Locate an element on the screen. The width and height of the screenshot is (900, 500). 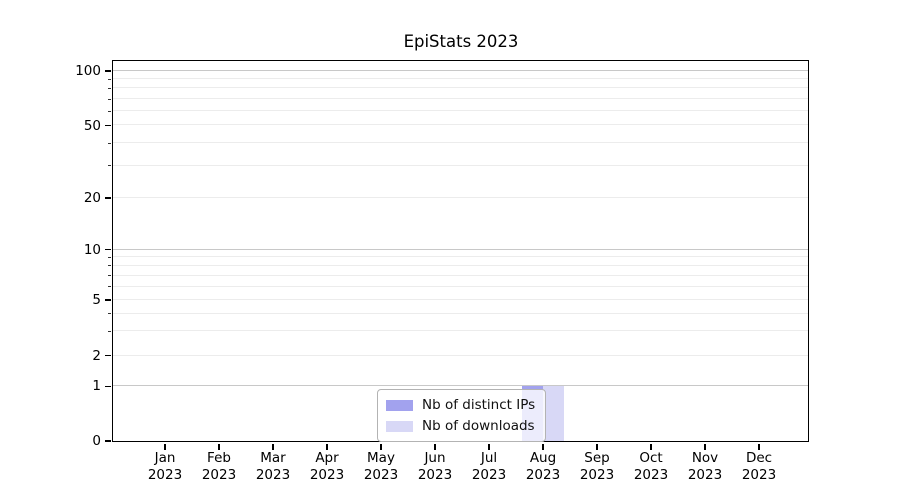
x-tick-label-month: Jun is located at coordinates (435, 458).